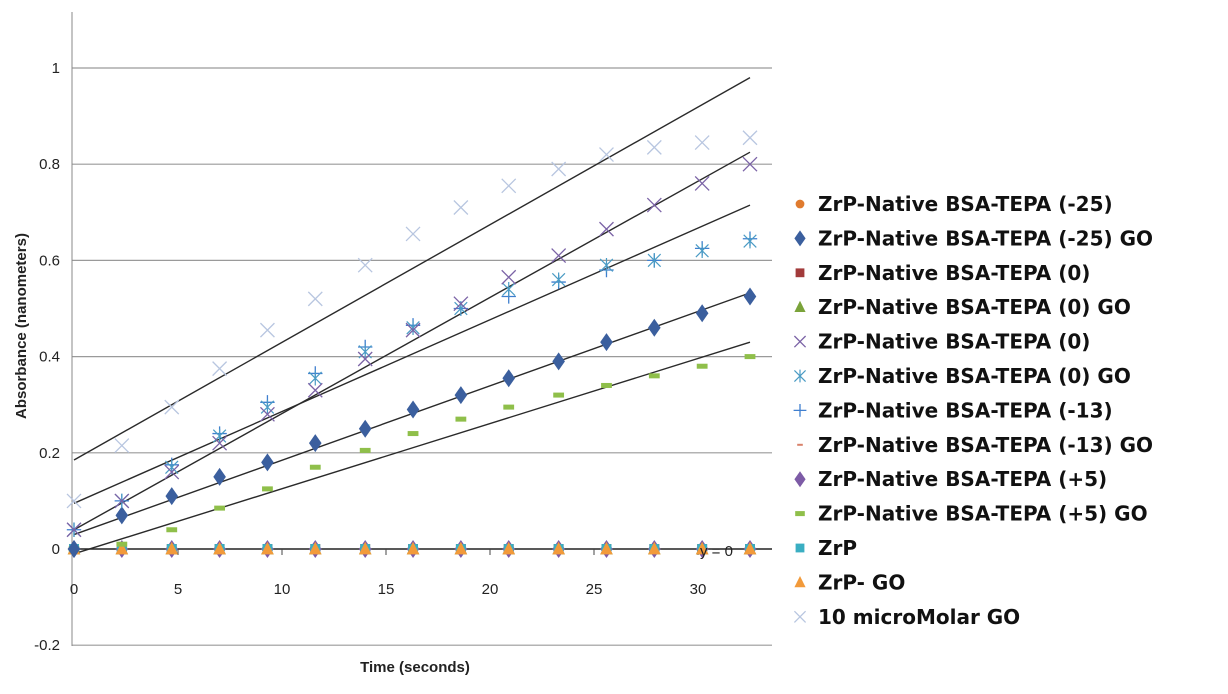 This screenshot has width=1228, height=694. Describe the element at coordinates (56, 549) in the screenshot. I see `y-tick-label: 0` at that location.